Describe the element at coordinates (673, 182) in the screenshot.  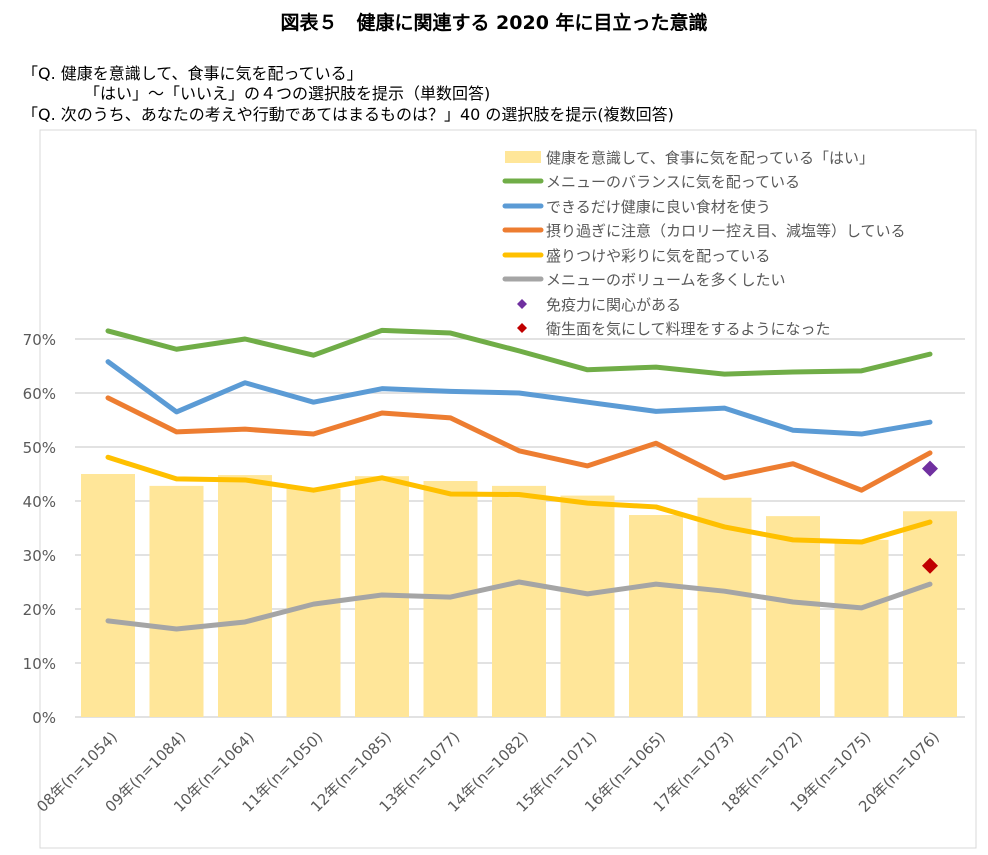
I see `legend-label: メニューのバランスに気を配っている` at that location.